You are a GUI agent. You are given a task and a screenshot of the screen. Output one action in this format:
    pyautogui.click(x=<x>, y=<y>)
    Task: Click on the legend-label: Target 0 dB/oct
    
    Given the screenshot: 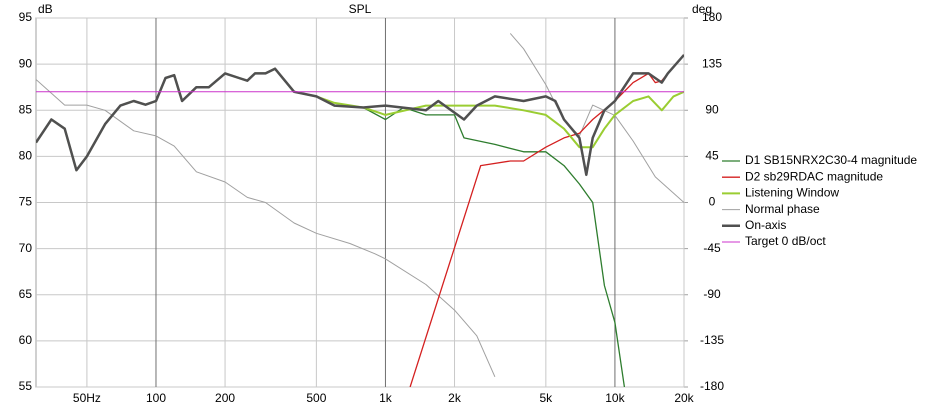 What is the action you would take?
    pyautogui.click(x=785, y=241)
    